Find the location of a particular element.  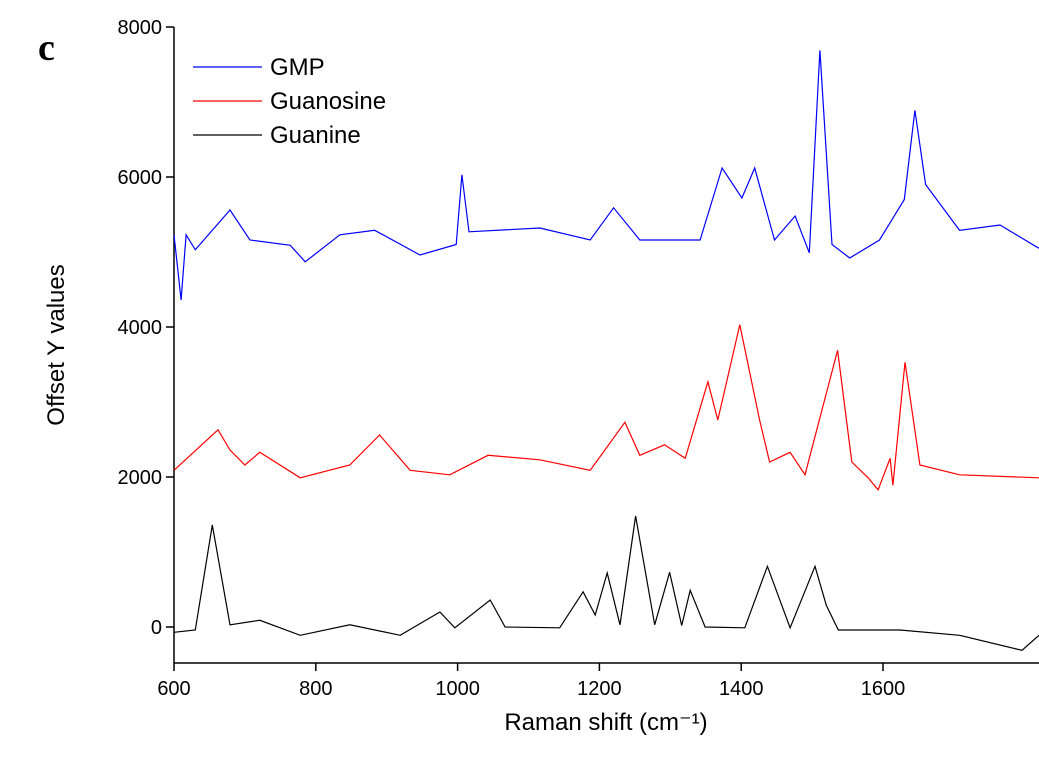

x-tick-label: 1600 is located at coordinates (883, 689).